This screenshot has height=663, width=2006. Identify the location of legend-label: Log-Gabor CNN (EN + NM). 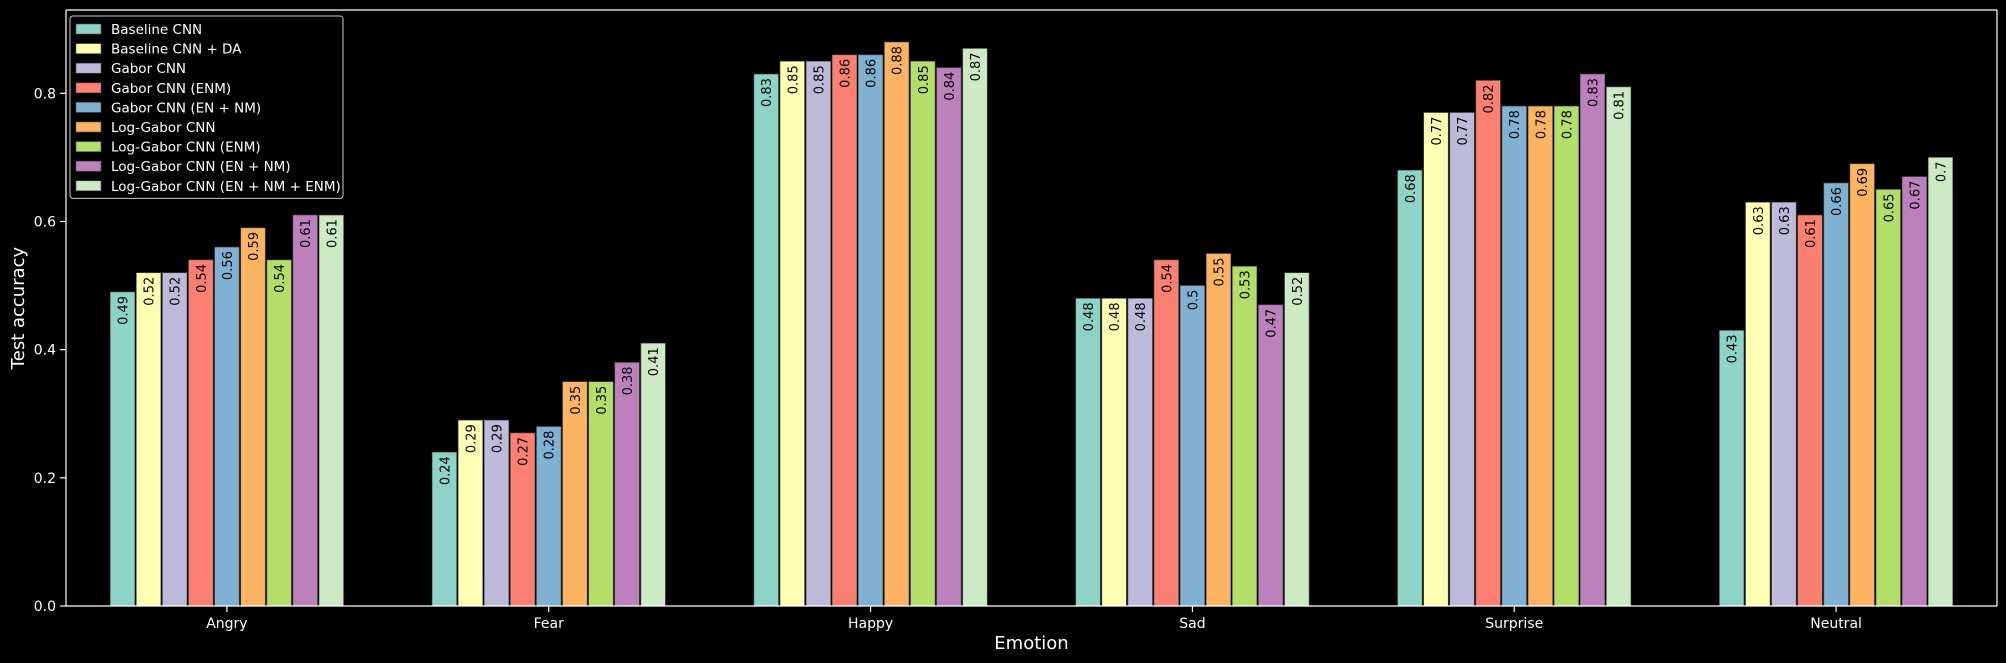
(201, 167).